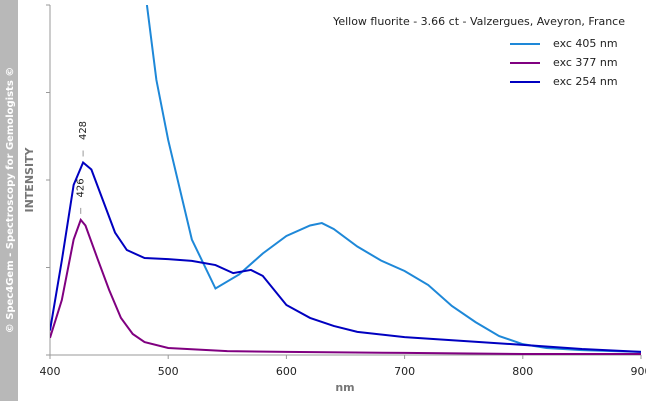 This screenshot has width=646, height=401. What do you see at coordinates (50, 371) in the screenshot?
I see `x-tick-label: 400` at bounding box center [50, 371].